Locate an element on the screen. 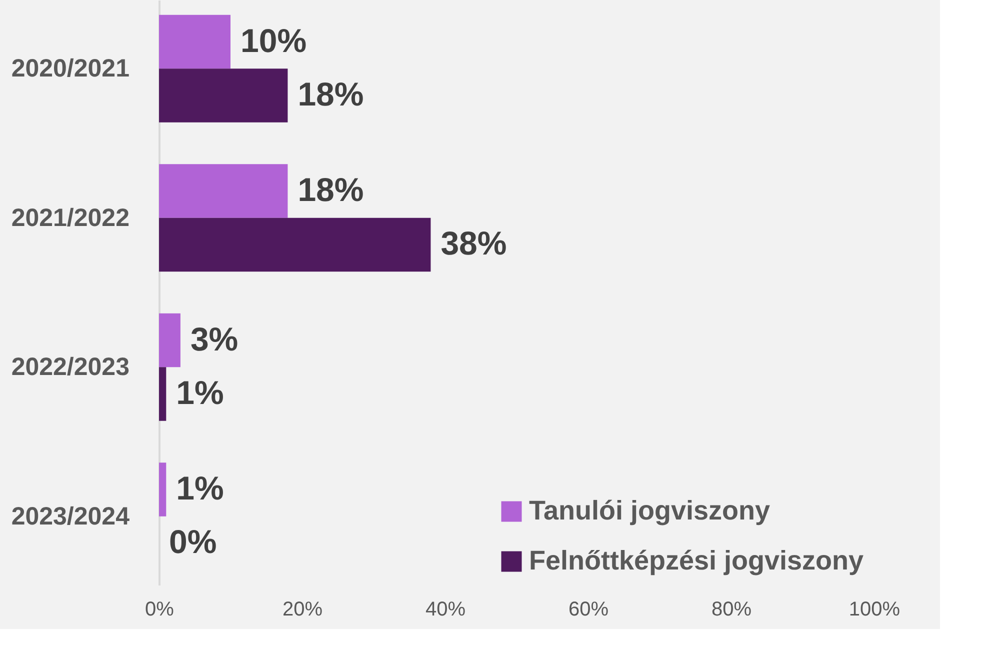 This screenshot has height=657, width=989. x-tick-label: 0% is located at coordinates (159, 609).